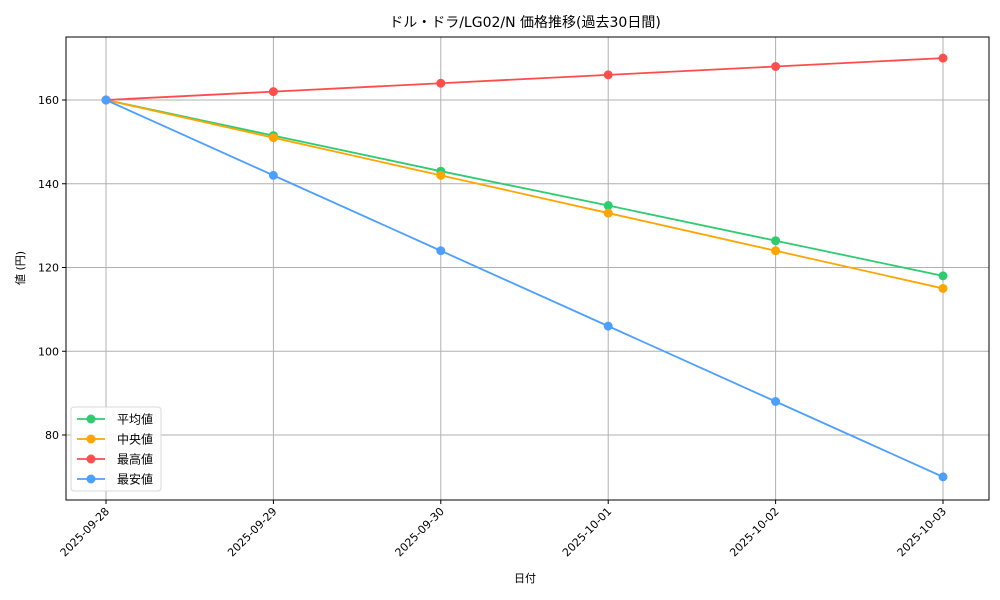  Describe the element at coordinates (524, 79) in the screenshot. I see `series-line` at that location.